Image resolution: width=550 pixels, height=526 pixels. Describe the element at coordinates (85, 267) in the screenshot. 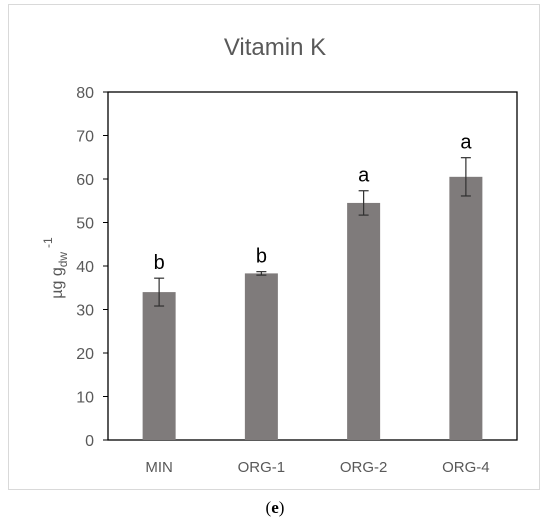

I see `y-tick-label: 40` at that location.